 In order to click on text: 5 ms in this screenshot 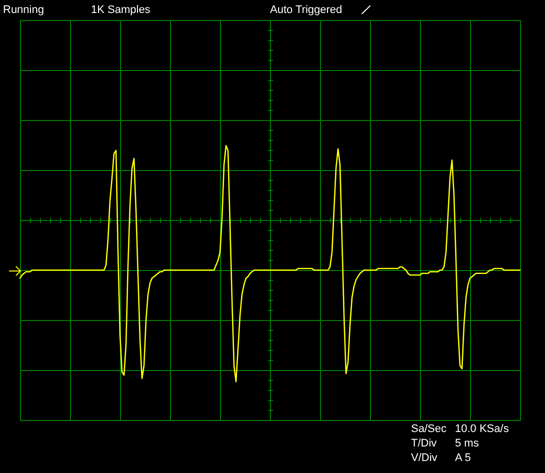, I will do `click(467, 444)`.